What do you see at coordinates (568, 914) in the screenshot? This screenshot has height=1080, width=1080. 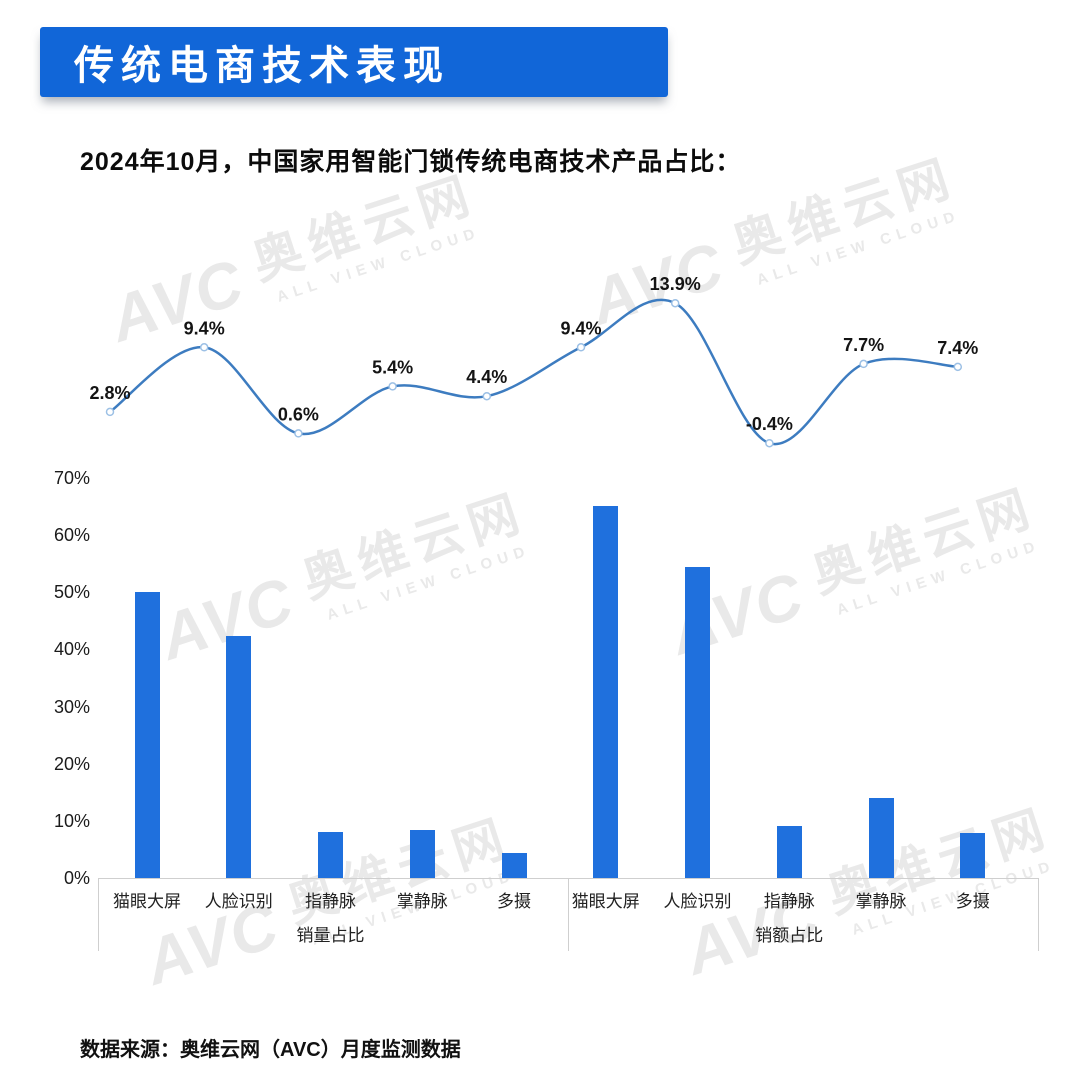 I see `axis-group-divider-middle` at bounding box center [568, 914].